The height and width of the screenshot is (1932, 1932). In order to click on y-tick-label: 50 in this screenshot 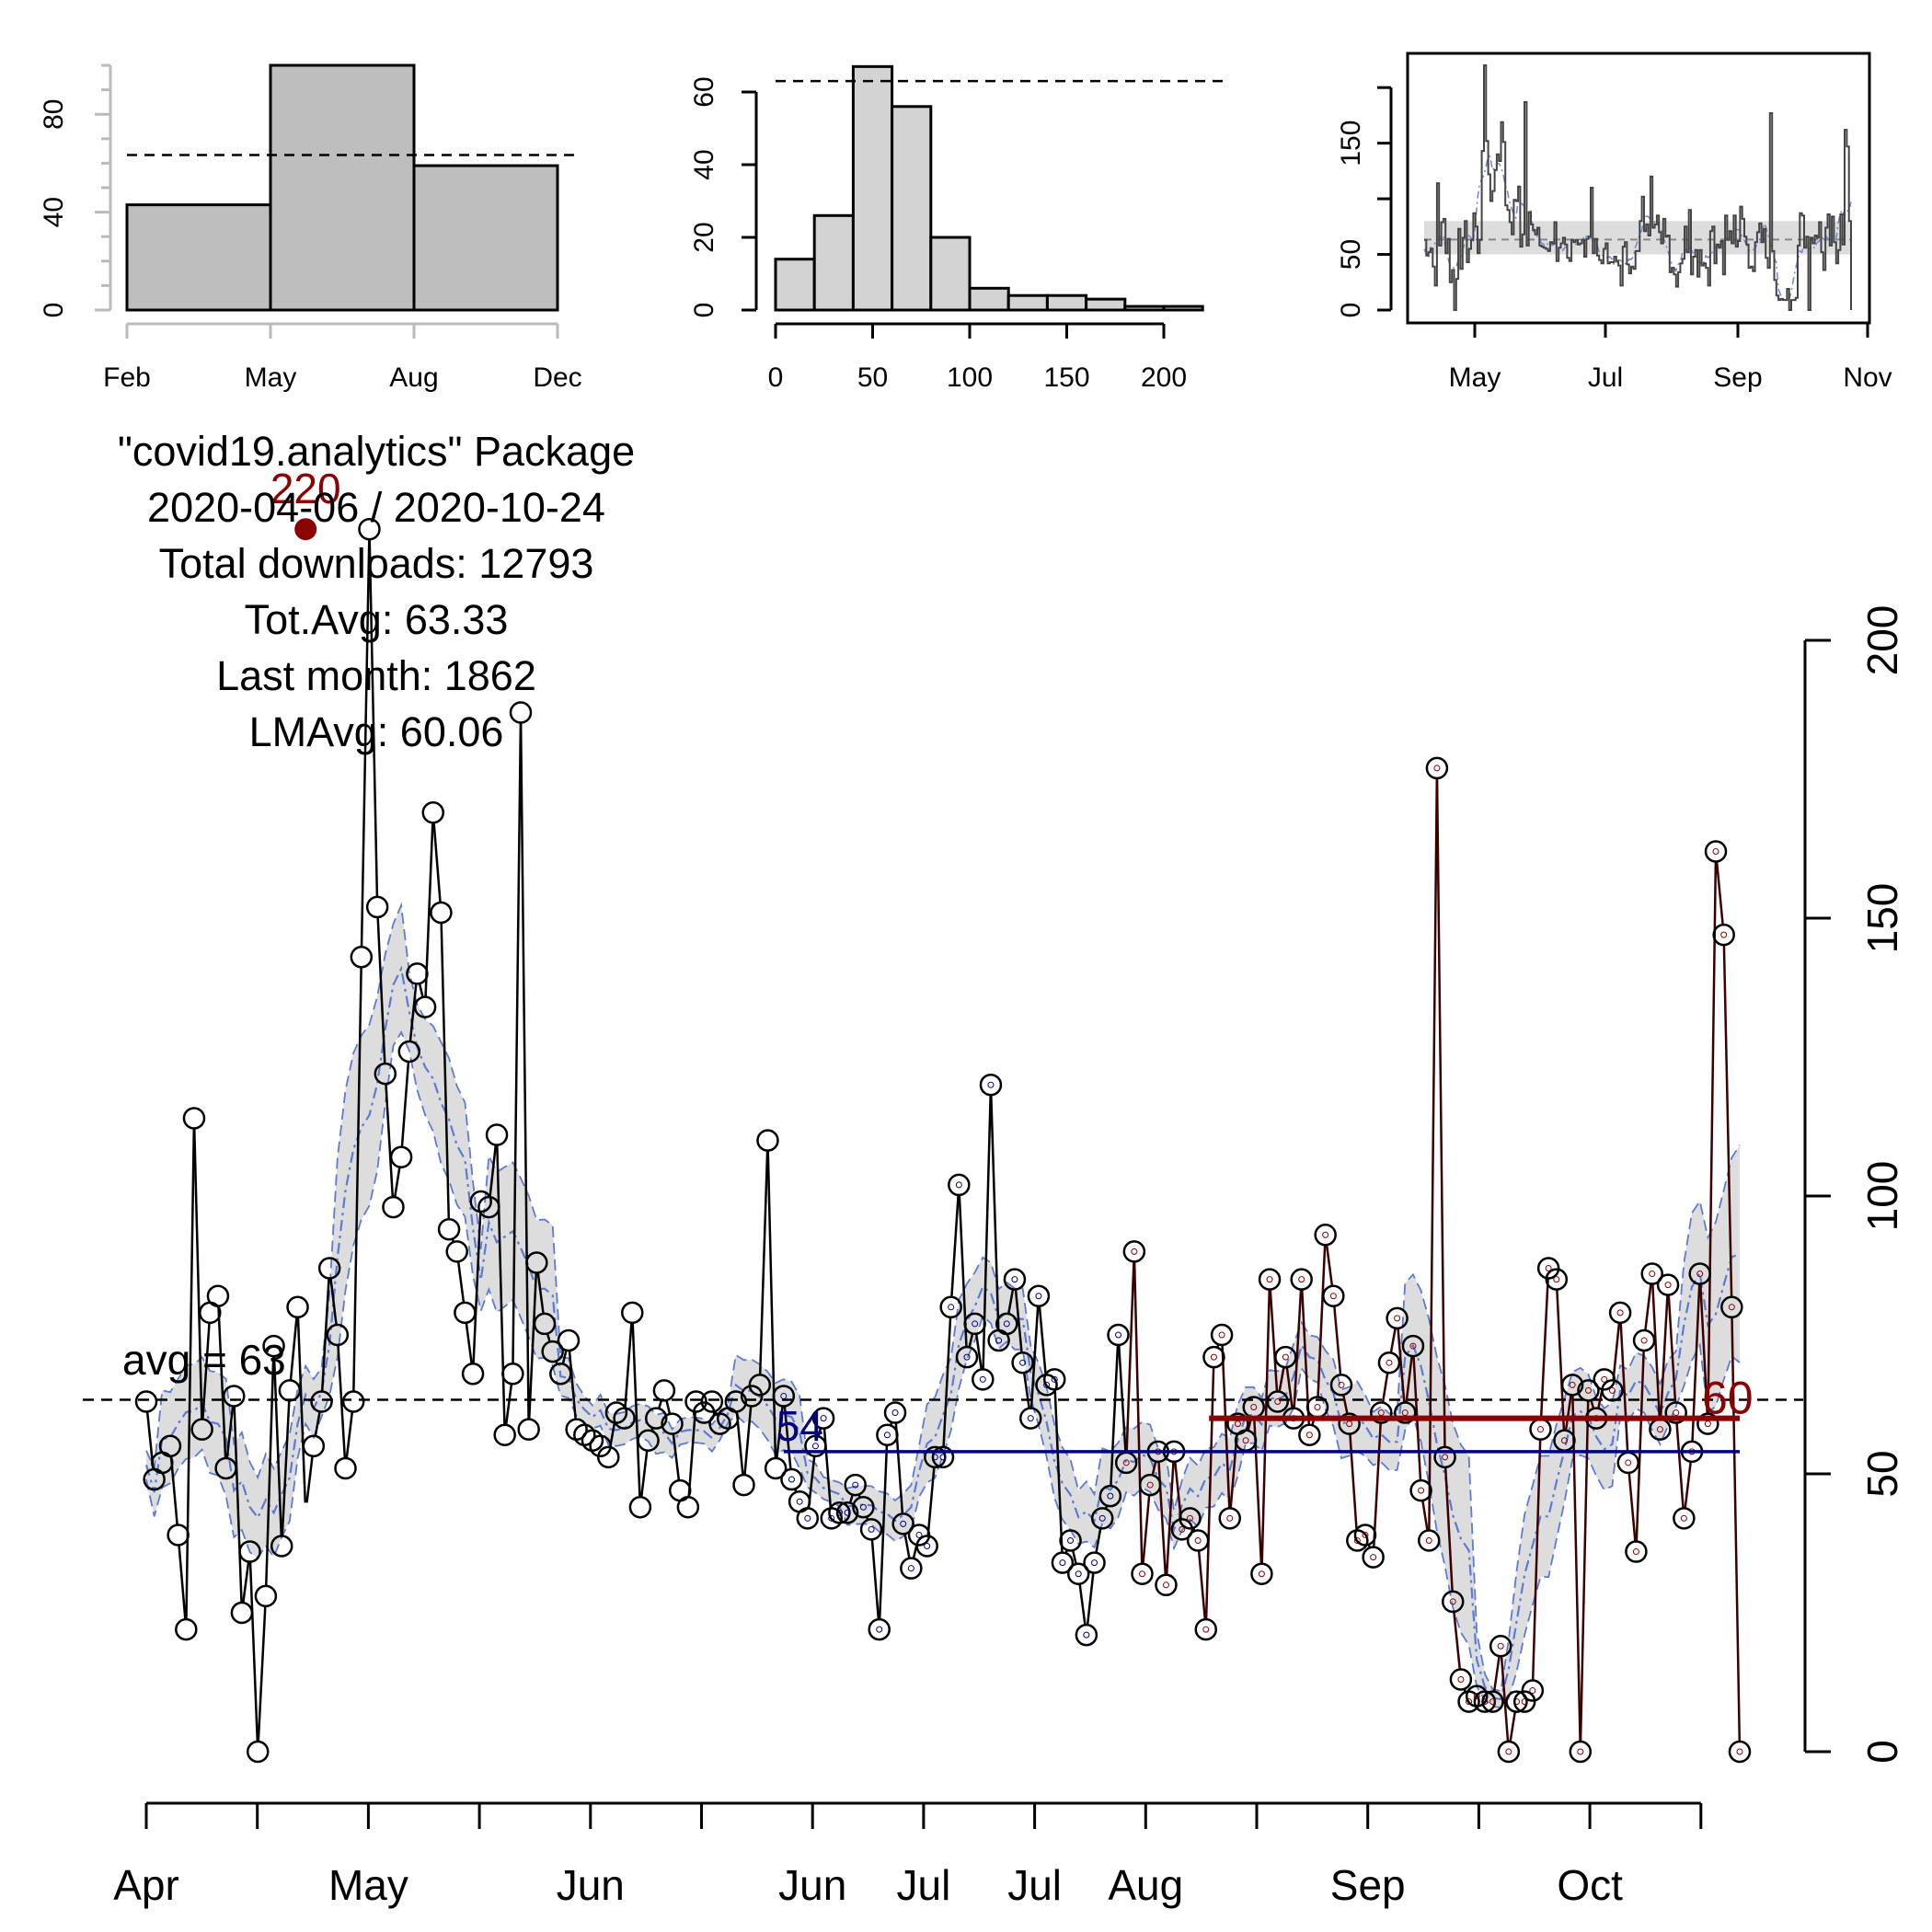, I will do `click(1882, 1473)`.